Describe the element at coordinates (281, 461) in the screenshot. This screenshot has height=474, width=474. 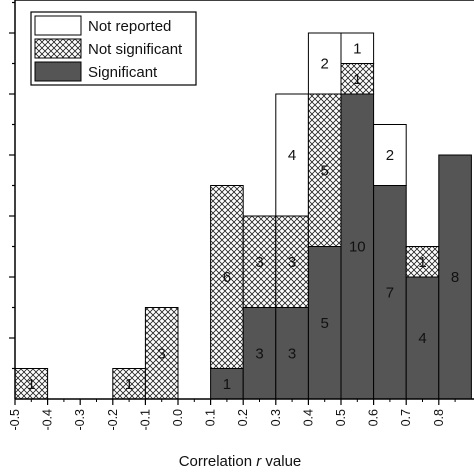
I see `x-axis-title-post: value` at that location.